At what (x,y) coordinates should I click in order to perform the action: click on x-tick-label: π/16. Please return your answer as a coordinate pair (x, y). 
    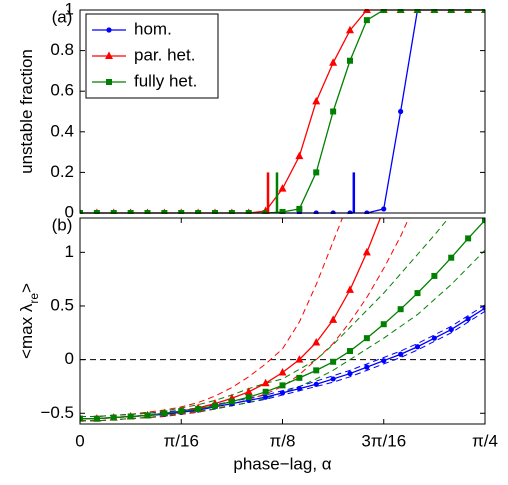
    Looking at the image, I should click on (181, 440).